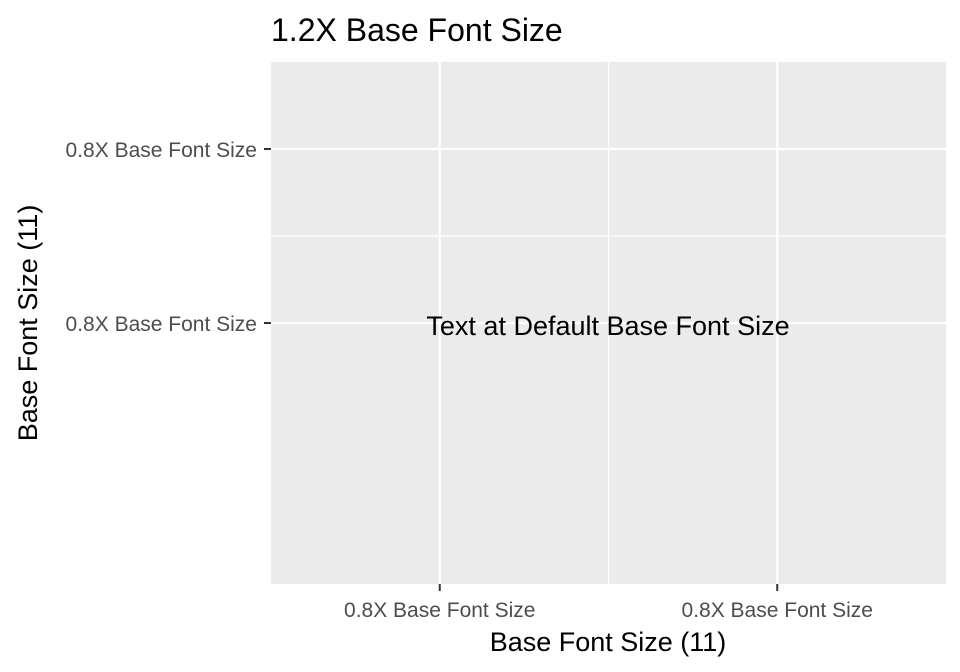 This screenshot has height=672, width=960. Describe the element at coordinates (417, 30) in the screenshot. I see `chart-title: 1.2X Base Font Size` at that location.